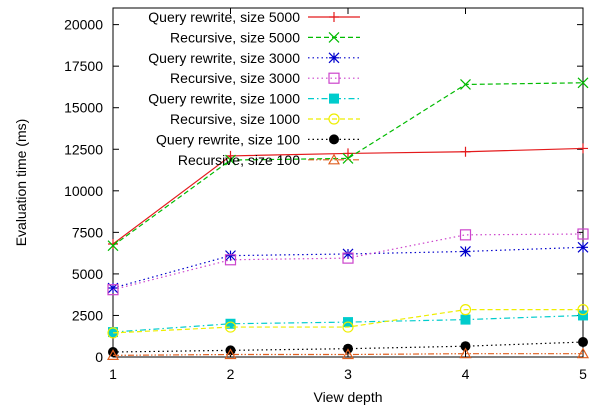 This screenshot has height=414, width=598. I want to click on x-tick-label: 3, so click(348, 374).